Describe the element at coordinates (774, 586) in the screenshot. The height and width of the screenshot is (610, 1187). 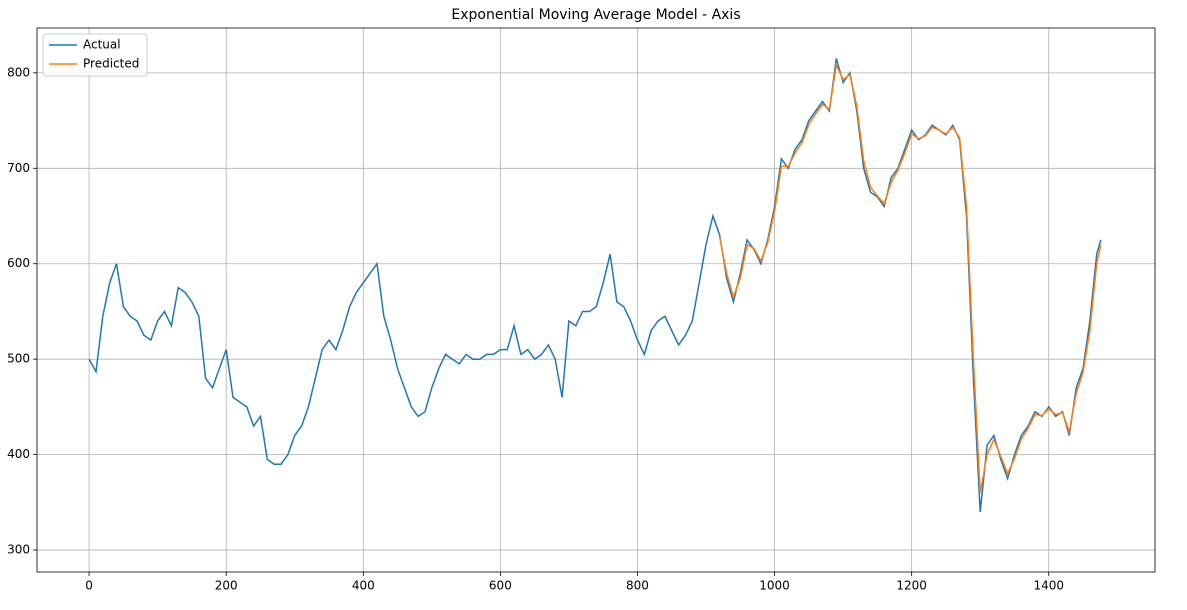
I see `x-tick-label: 1000` at that location.